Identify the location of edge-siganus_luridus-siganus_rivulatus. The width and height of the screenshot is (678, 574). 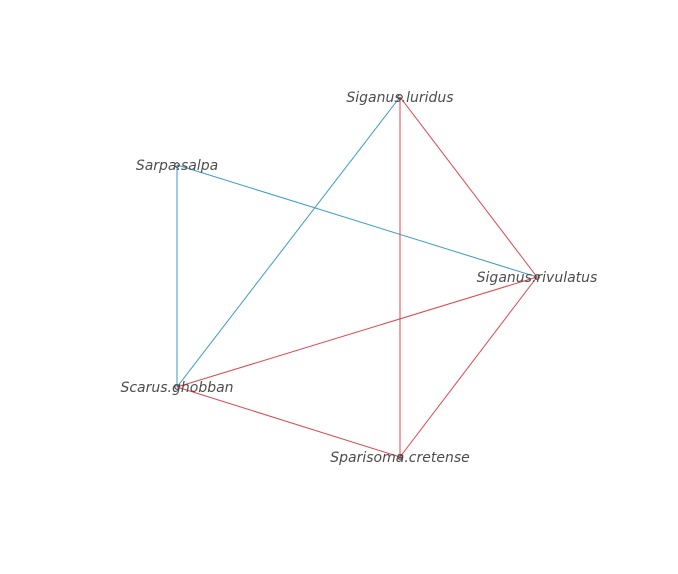
(468, 187).